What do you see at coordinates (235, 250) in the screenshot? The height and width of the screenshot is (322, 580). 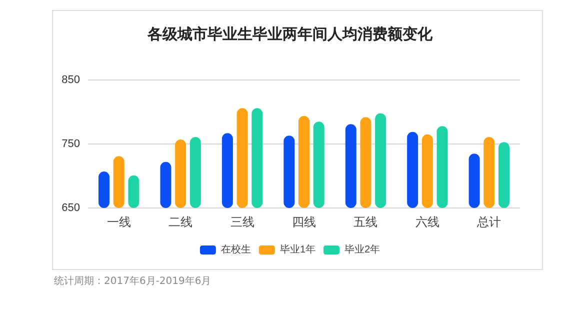 I see `legend-label: 在校生` at bounding box center [235, 250].